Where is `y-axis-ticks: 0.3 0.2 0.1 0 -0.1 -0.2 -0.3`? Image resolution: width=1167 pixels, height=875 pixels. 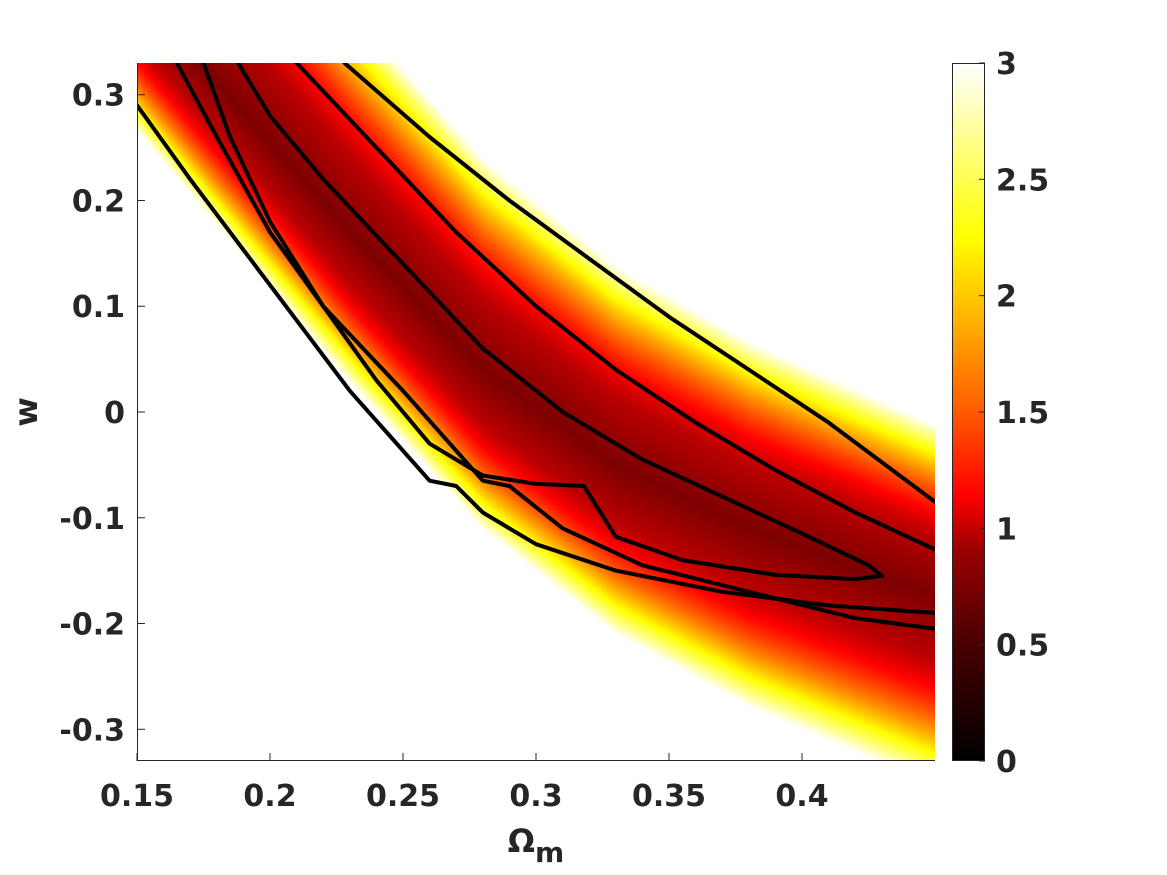 y-axis-ticks: 0.3 0.2 0.1 0 -0.1 -0.2 -0.3 is located at coordinates (102, 413).